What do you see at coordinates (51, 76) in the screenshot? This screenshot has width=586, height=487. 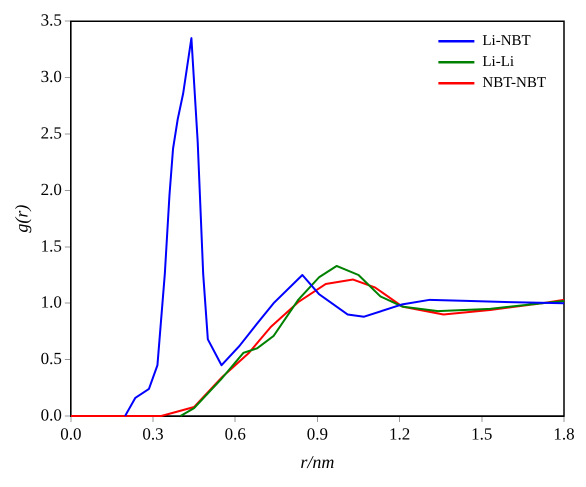 I see `y-tick-label: 3.0` at bounding box center [51, 76].